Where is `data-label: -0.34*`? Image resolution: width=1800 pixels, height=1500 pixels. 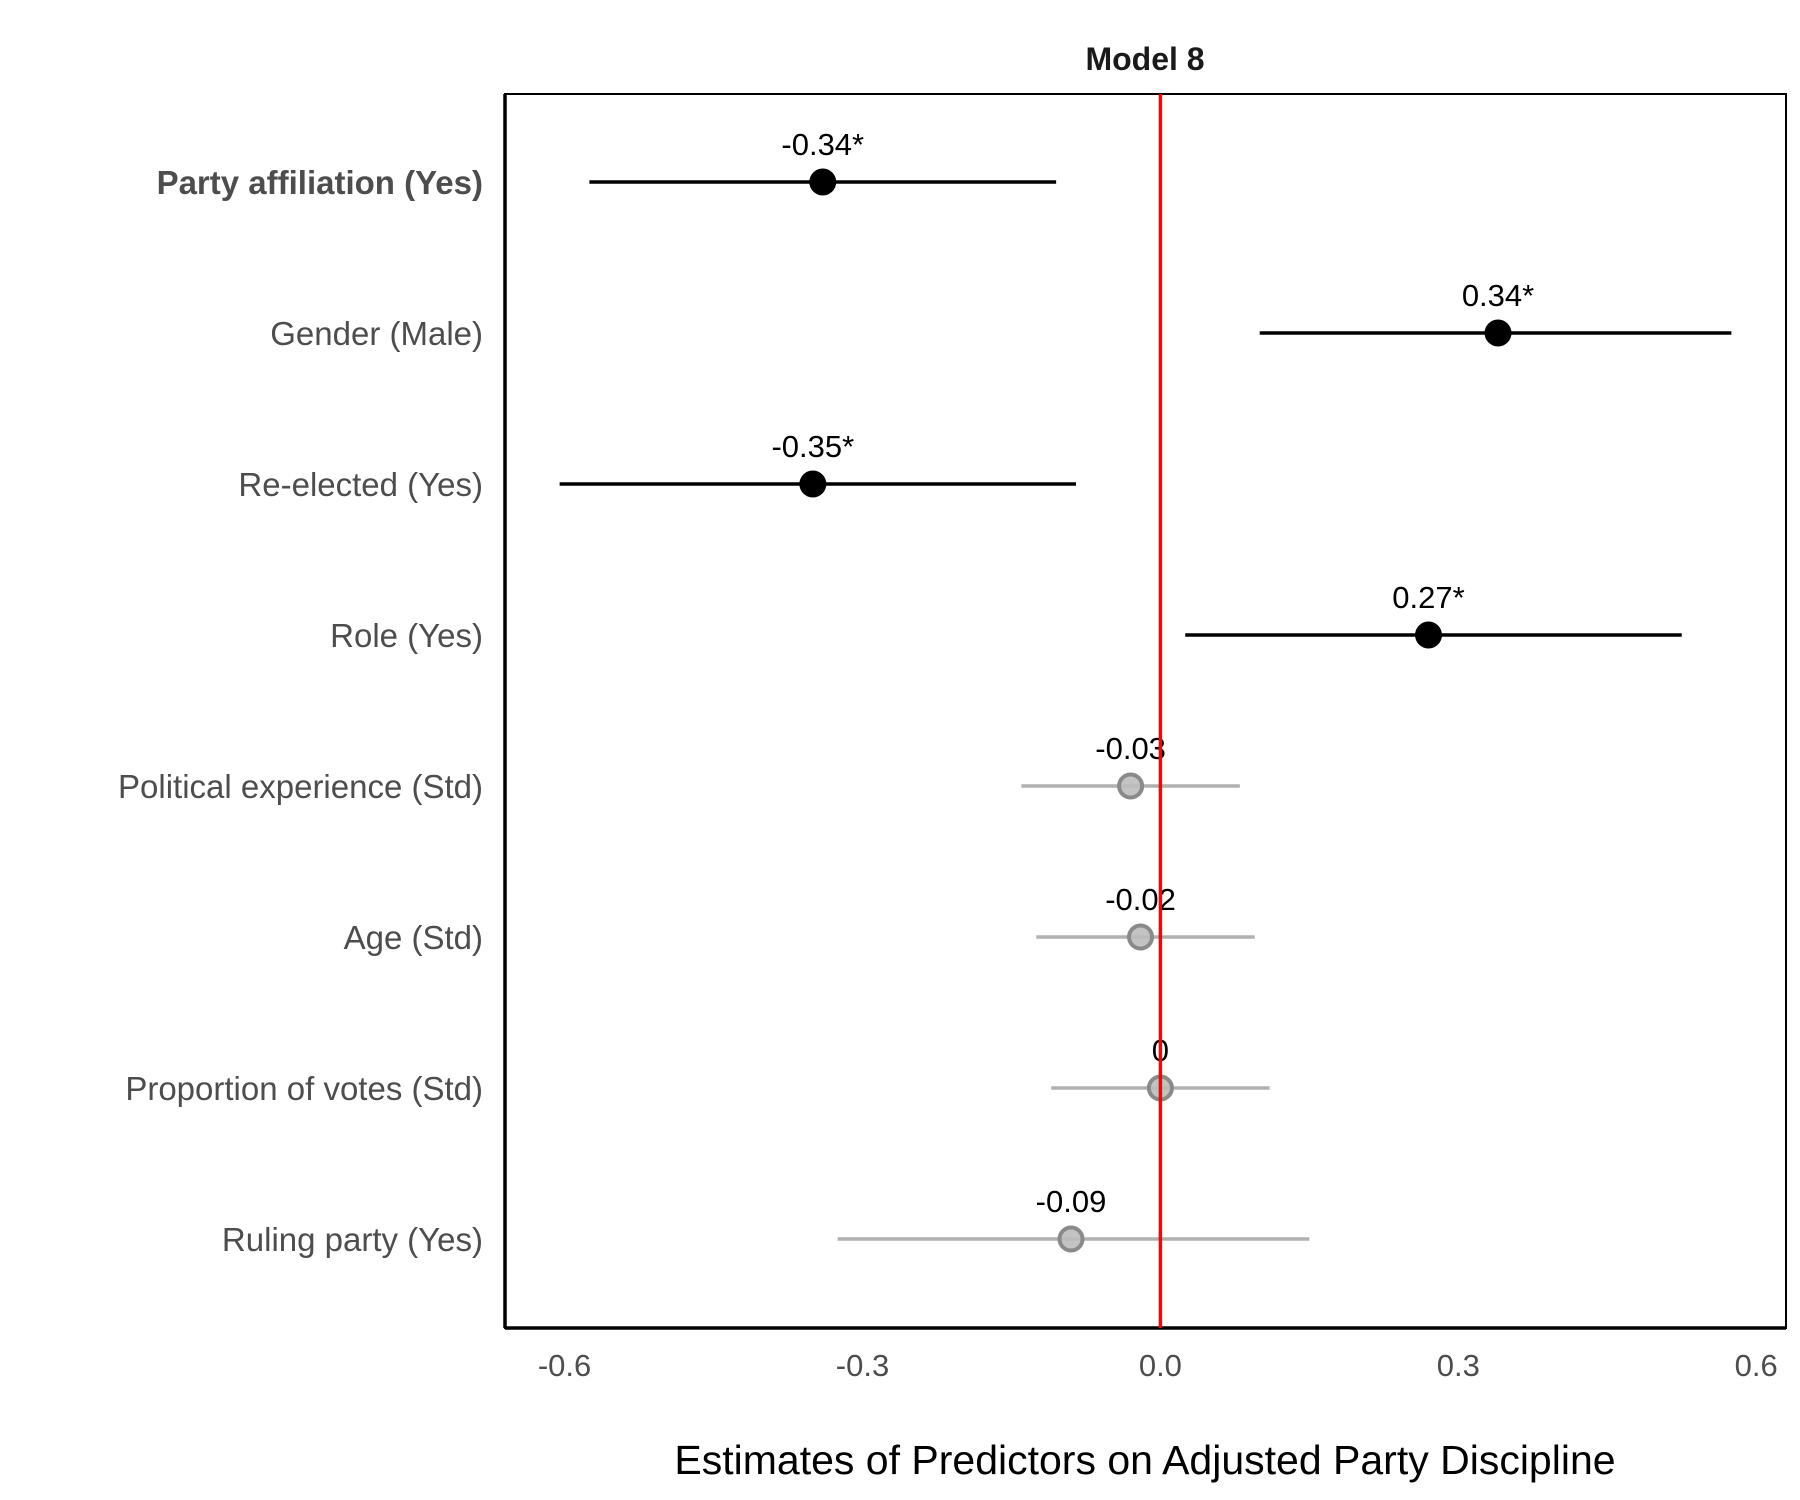
data-label: -0.34* is located at coordinates (822, 144).